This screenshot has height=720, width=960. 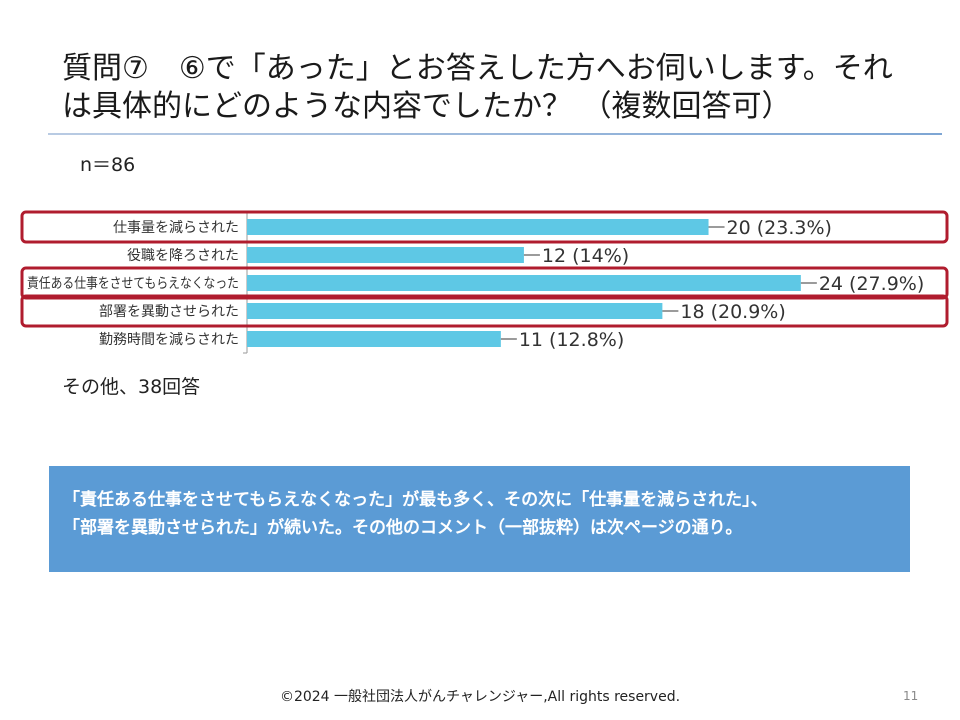 I want to click on sample-size-label: n＝86, so click(x=108, y=165).